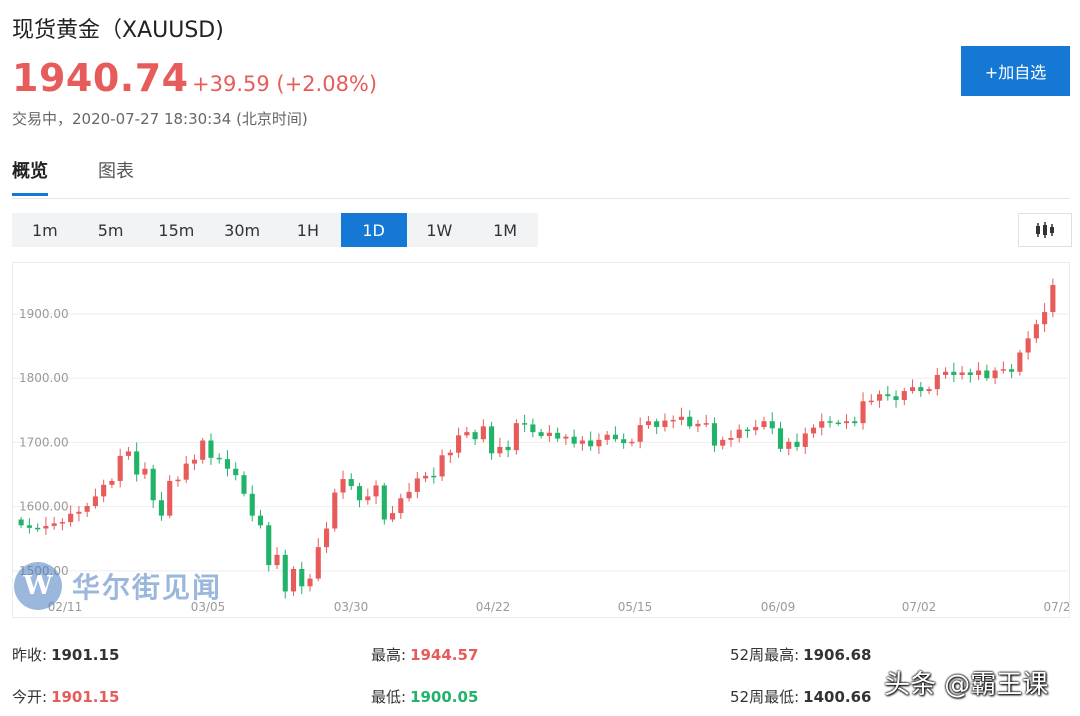 The image size is (1080, 716). I want to click on stat-52w-low: 52周最低: 1400.66, so click(800, 696).